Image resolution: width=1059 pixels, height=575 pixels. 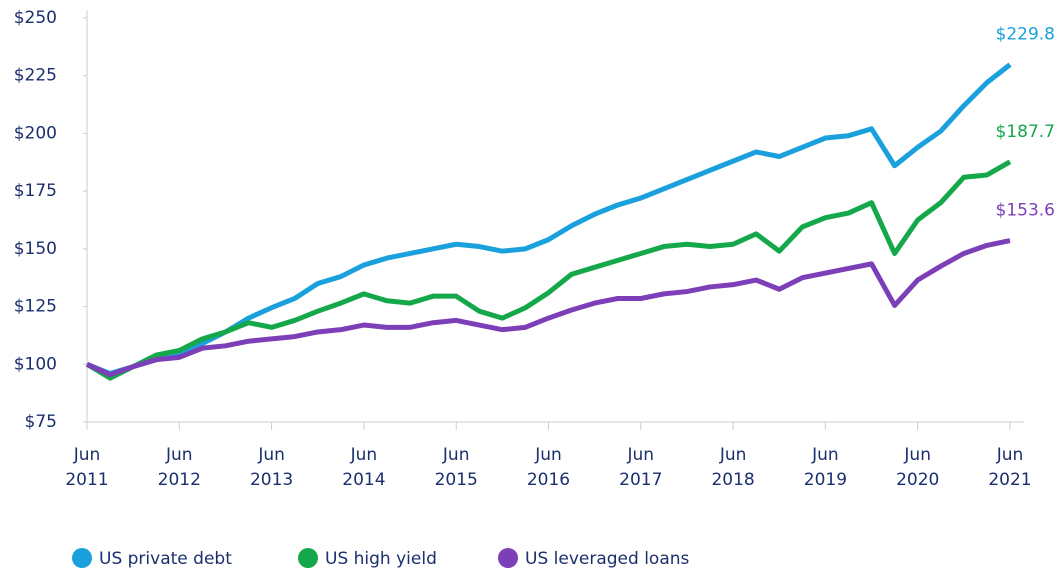 I want to click on x-tick-label-part: 2019, so click(x=825, y=480).